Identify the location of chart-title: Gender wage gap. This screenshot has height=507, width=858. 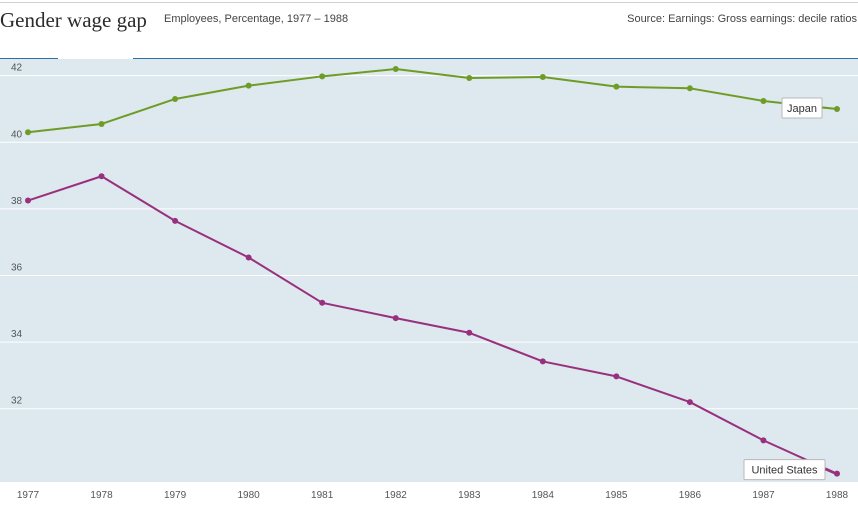
(73, 20).